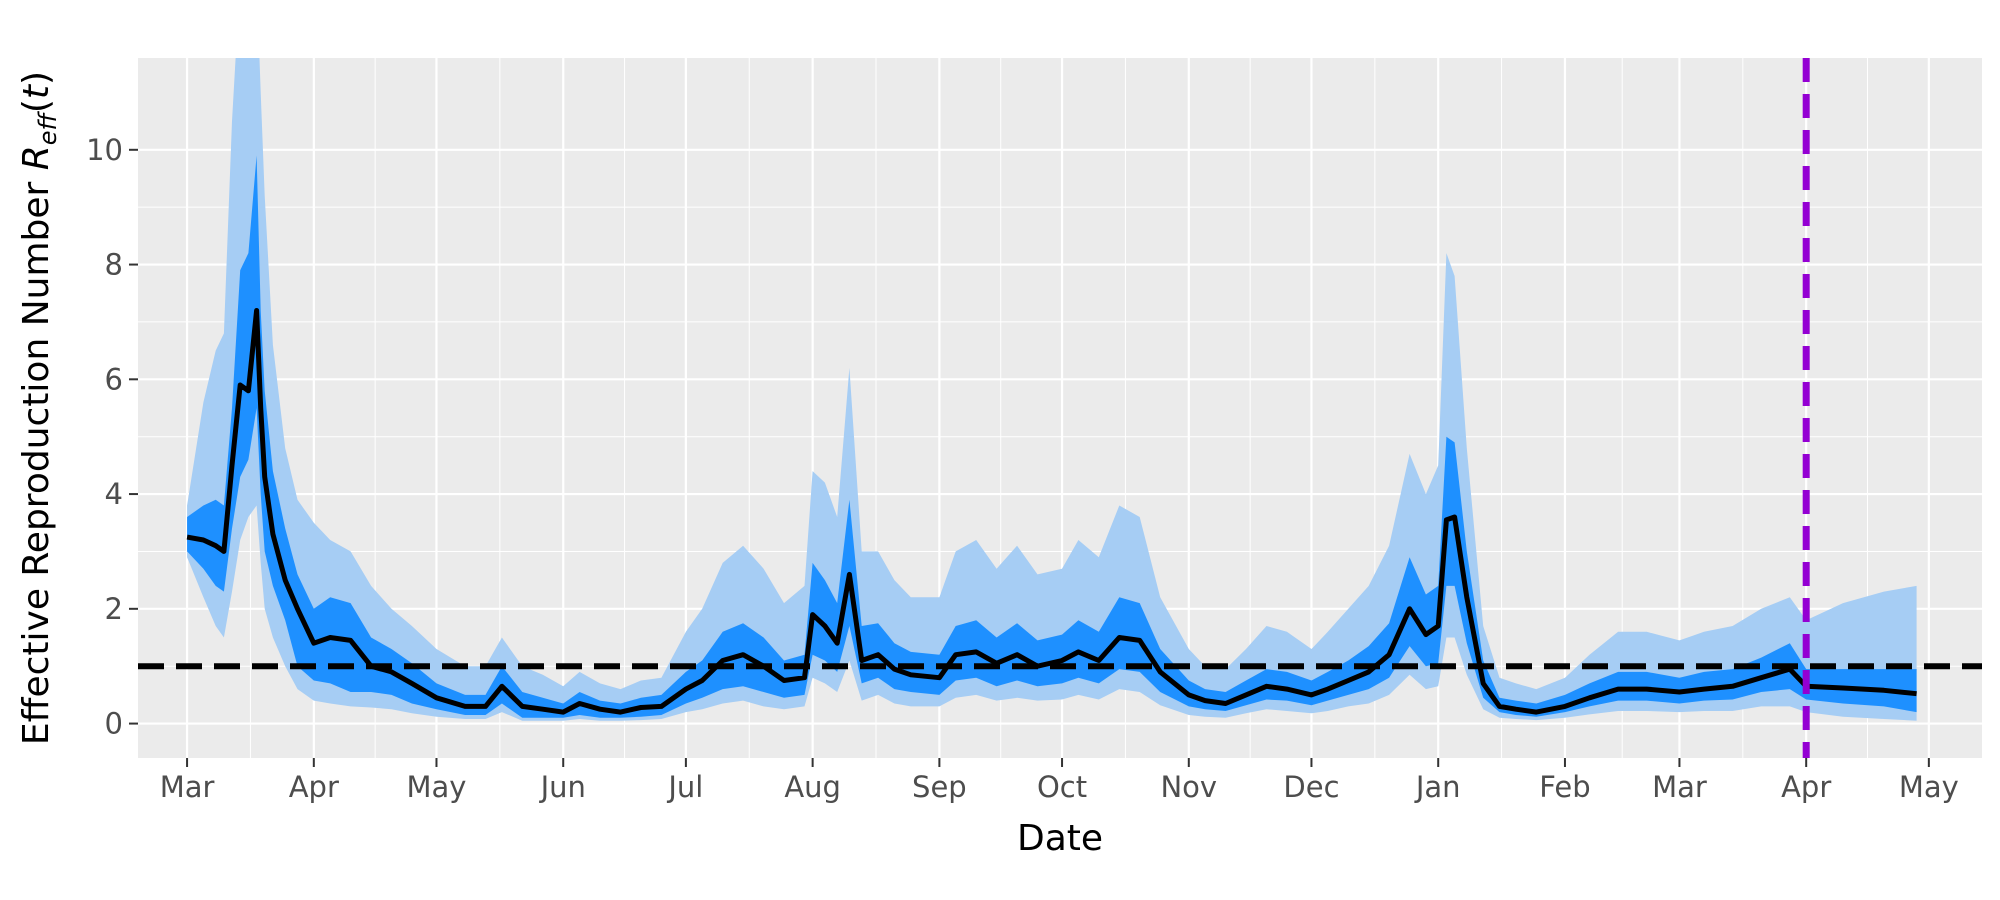  Describe the element at coordinates (684, 787) in the screenshot. I see `x-tick-label: Jul` at that location.